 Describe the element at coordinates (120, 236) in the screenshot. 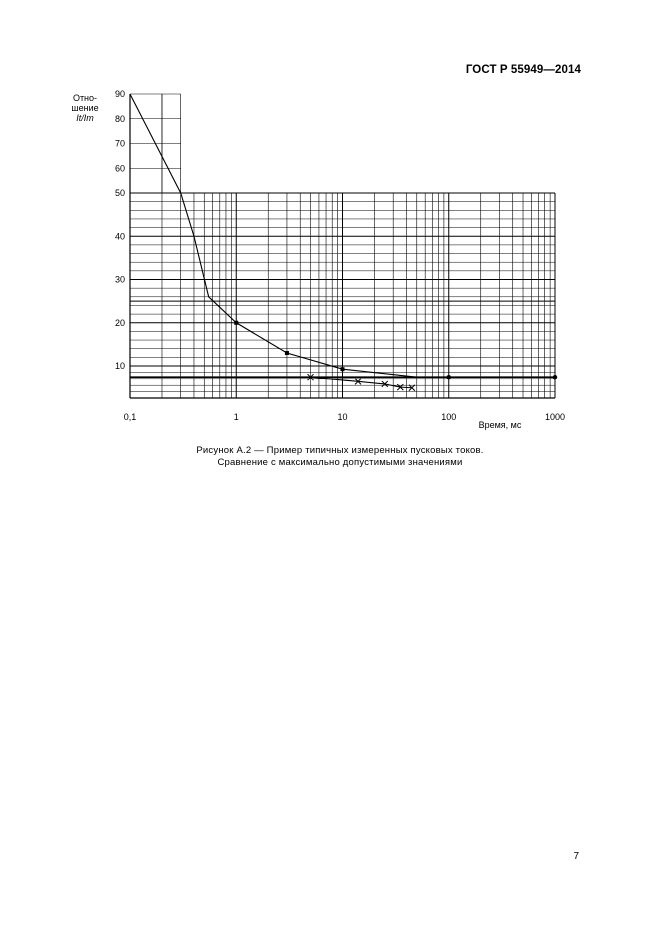

I see `y-tick-label: 40` at that location.